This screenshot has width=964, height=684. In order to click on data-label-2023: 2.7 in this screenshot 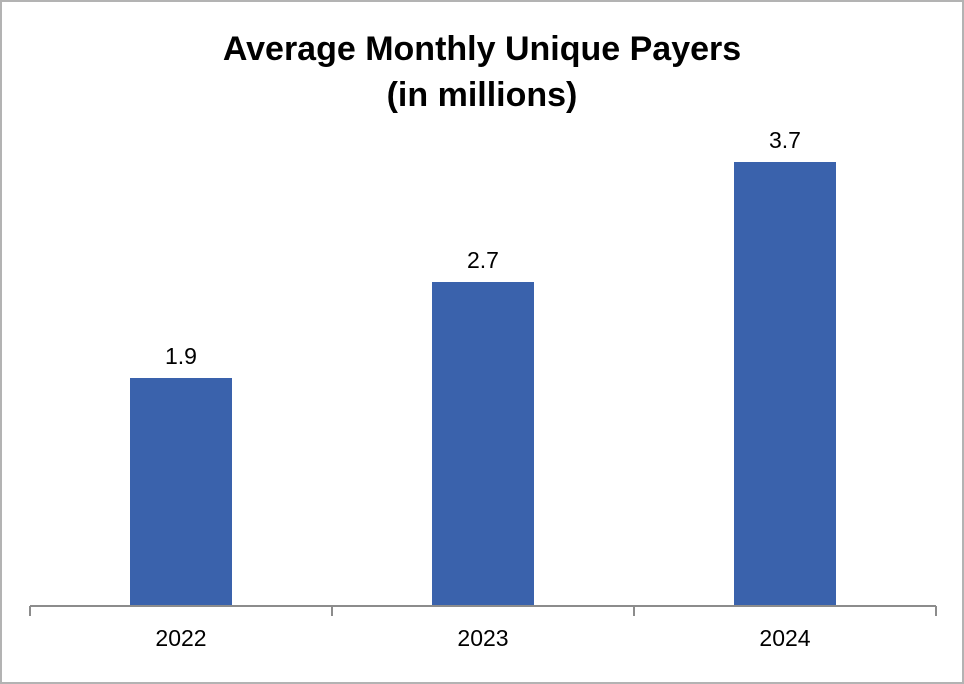, I will do `click(483, 260)`.